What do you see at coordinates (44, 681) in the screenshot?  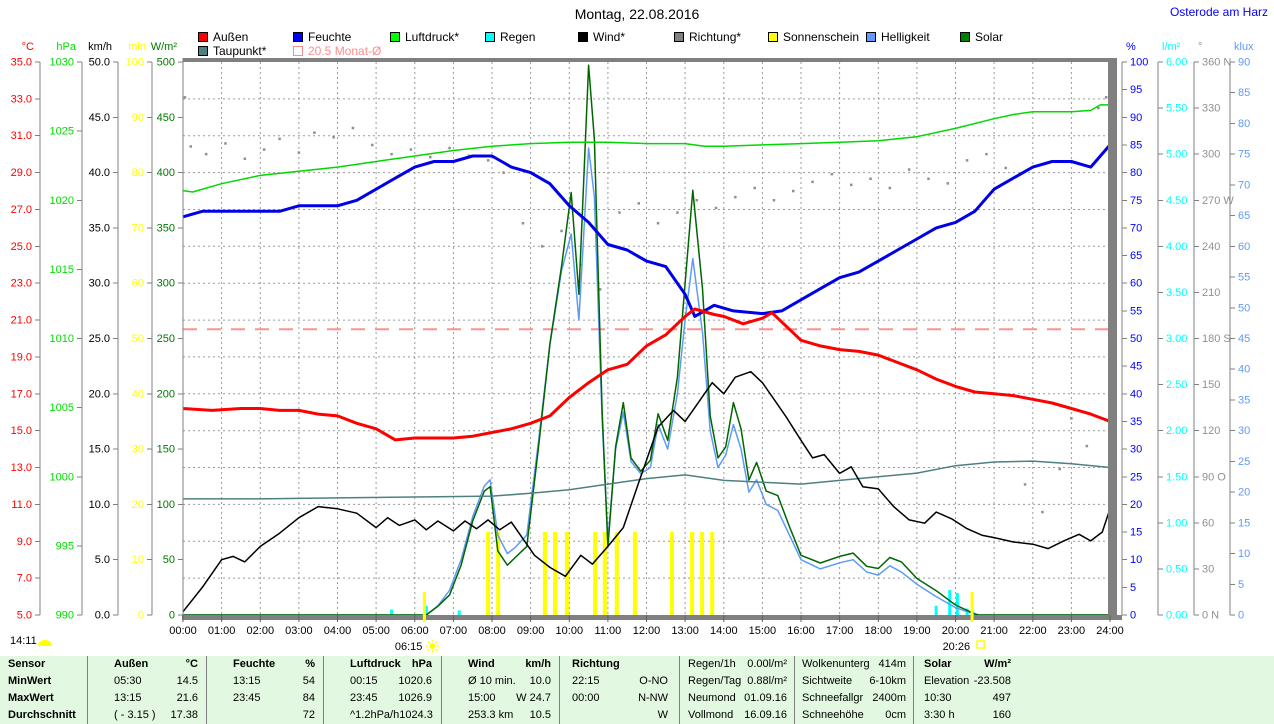 I see `table-row: MinWert` at bounding box center [44, 681].